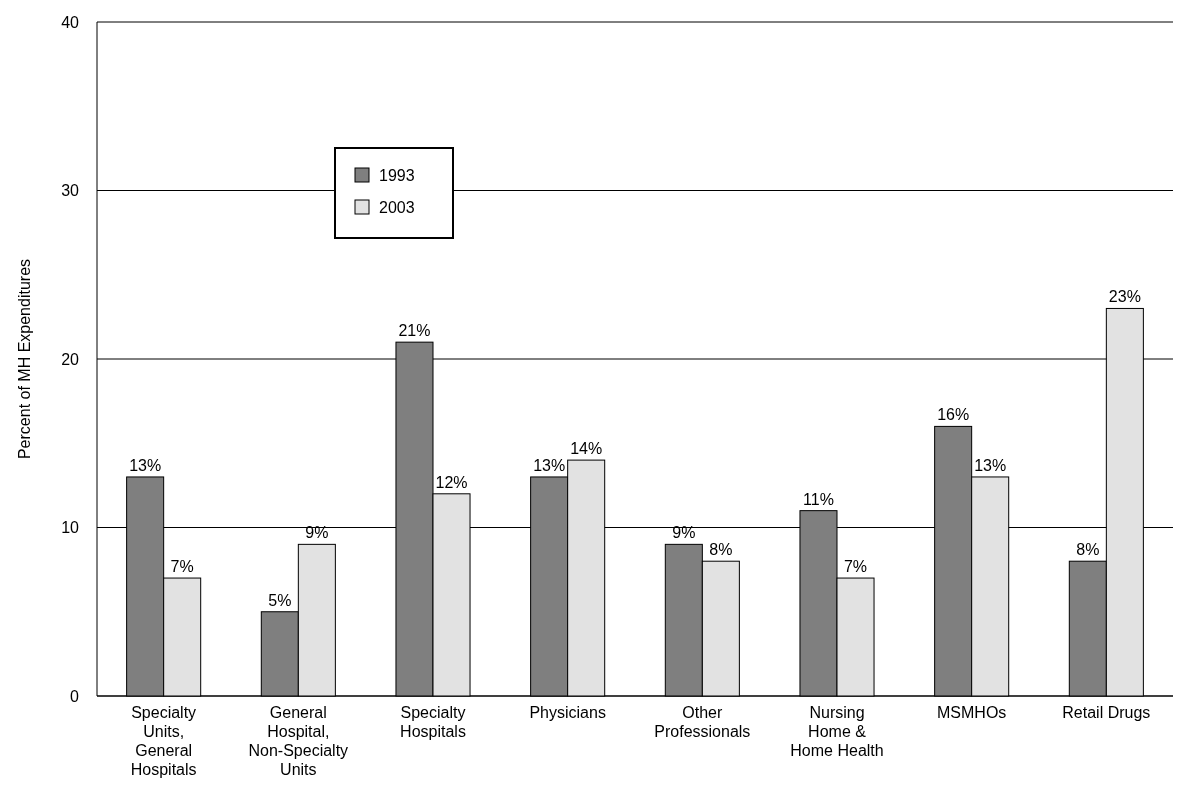  Describe the element at coordinates (972, 712) in the screenshot. I see `x-tick-label: MSMHOs` at that location.